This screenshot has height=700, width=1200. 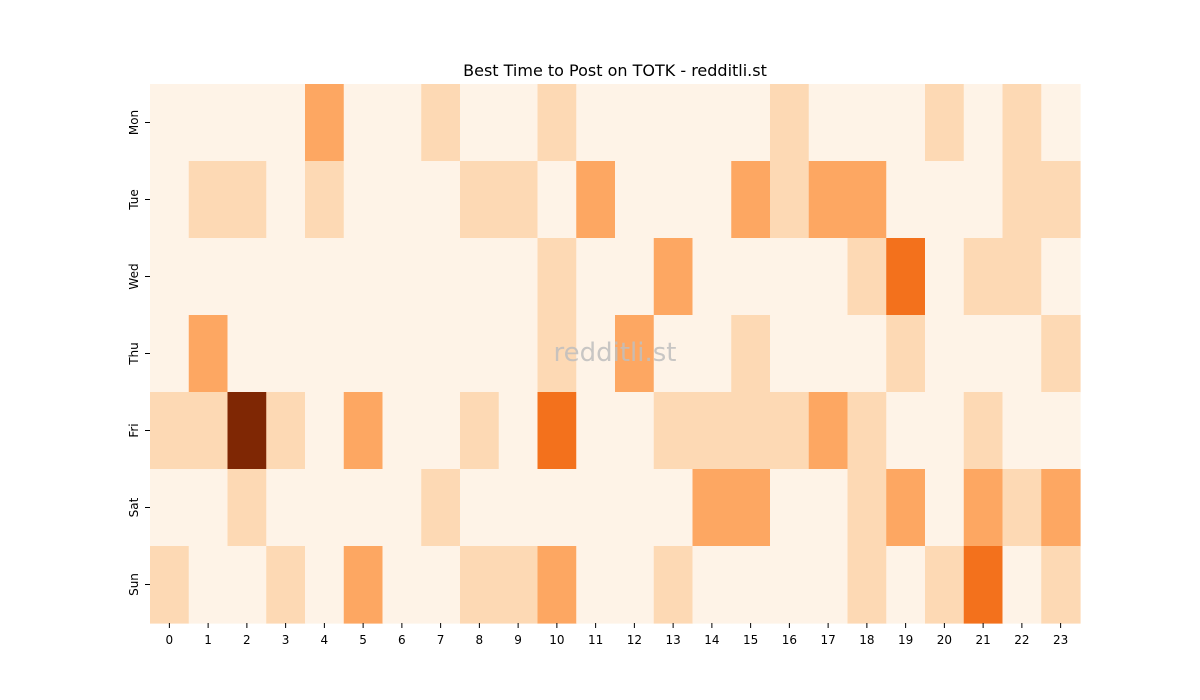 What do you see at coordinates (789, 640) in the screenshot?
I see `x-tick-label: 16` at bounding box center [789, 640].